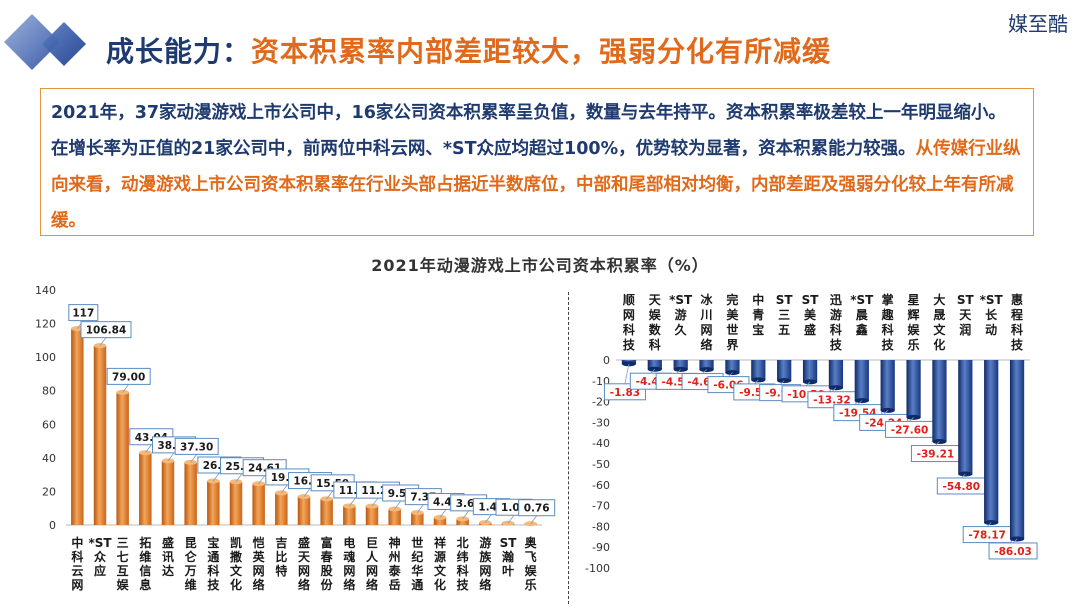 The width and height of the screenshot is (1080, 610). I want to click on category-label: ST 瀚叶, so click(509, 557).